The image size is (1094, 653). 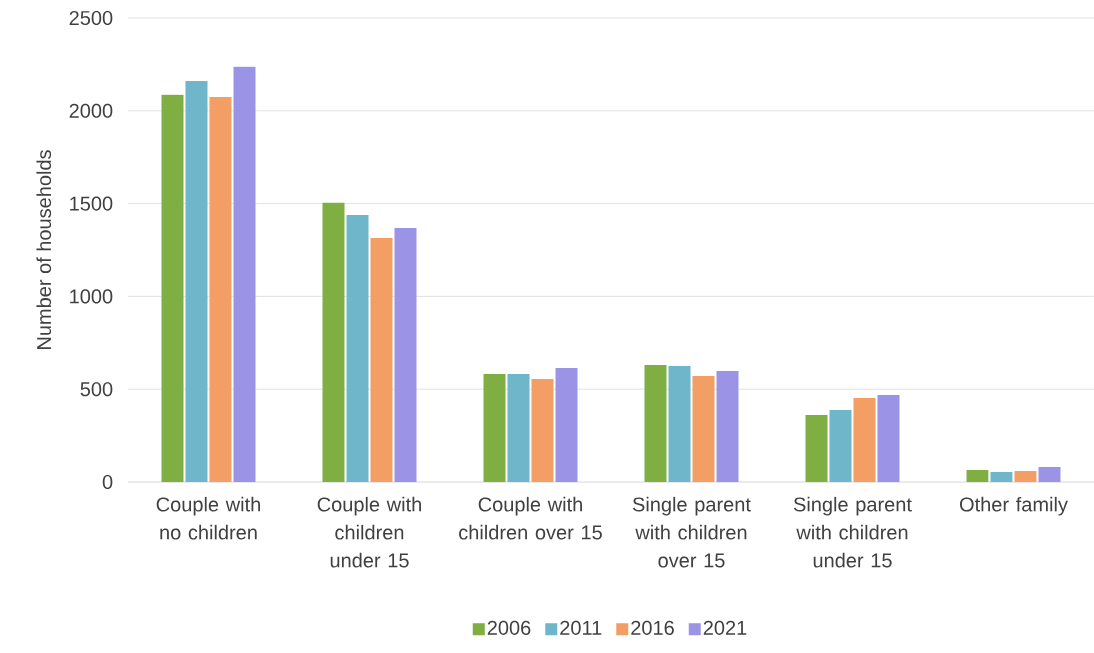 I want to click on y-tick-label: 1500, so click(x=91, y=203).